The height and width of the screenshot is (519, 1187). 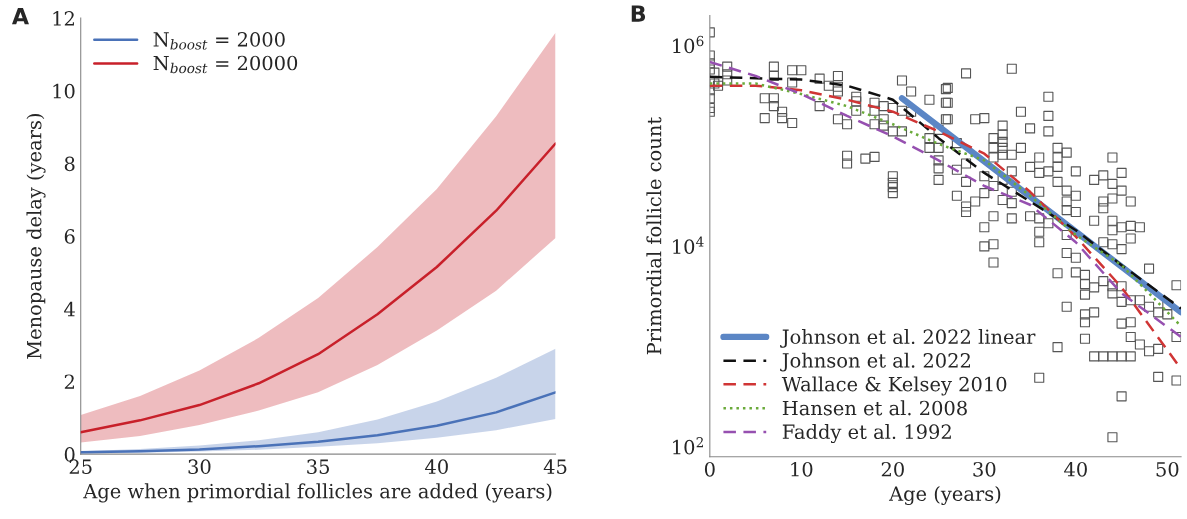 What do you see at coordinates (709, 469) in the screenshot?
I see `x-tick-label: 0` at bounding box center [709, 469].